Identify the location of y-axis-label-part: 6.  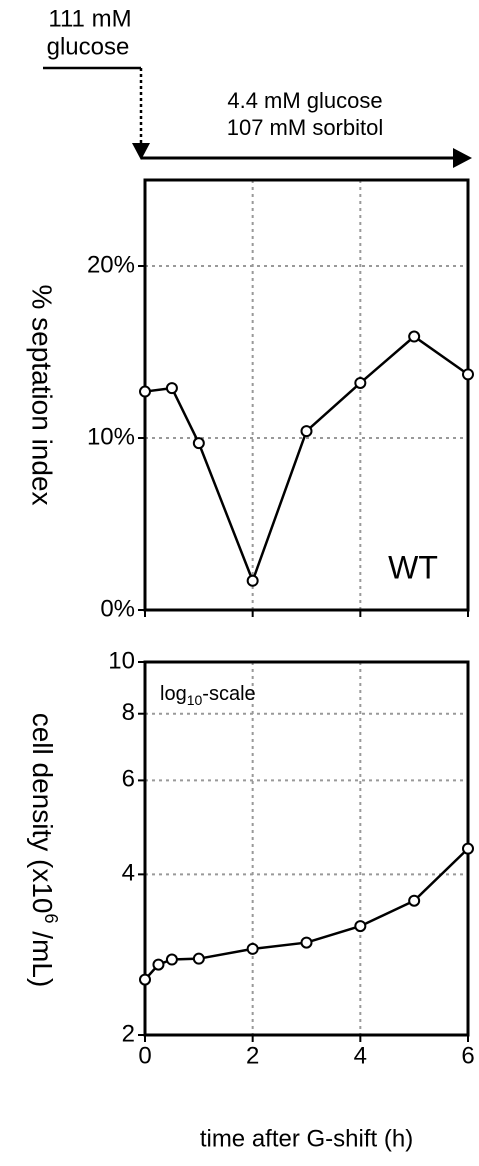
(51, 918).